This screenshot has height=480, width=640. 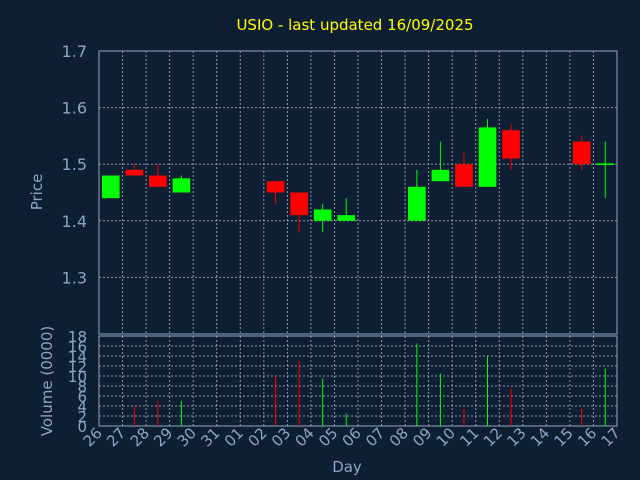 What do you see at coordinates (469, 437) in the screenshot?
I see `x-tick-label: 11` at bounding box center [469, 437].